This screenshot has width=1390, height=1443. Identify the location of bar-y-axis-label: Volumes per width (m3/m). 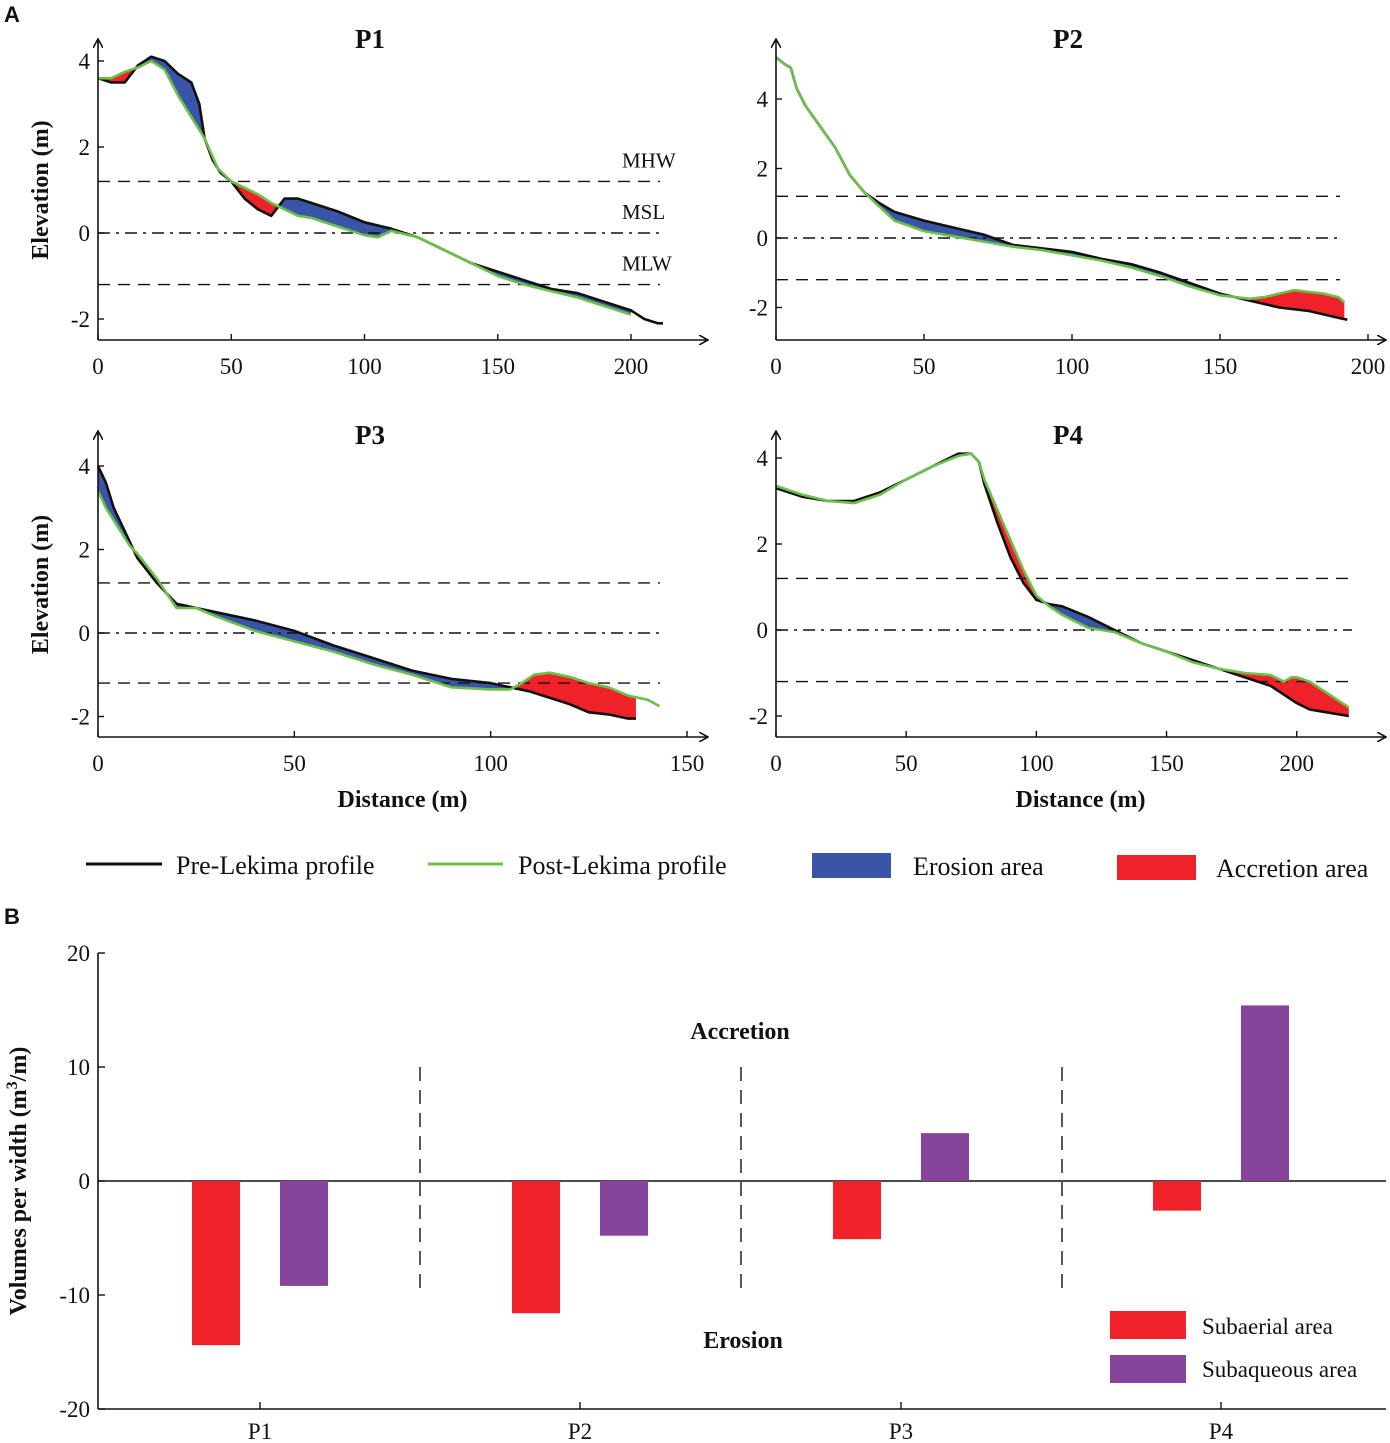
(18, 1181).